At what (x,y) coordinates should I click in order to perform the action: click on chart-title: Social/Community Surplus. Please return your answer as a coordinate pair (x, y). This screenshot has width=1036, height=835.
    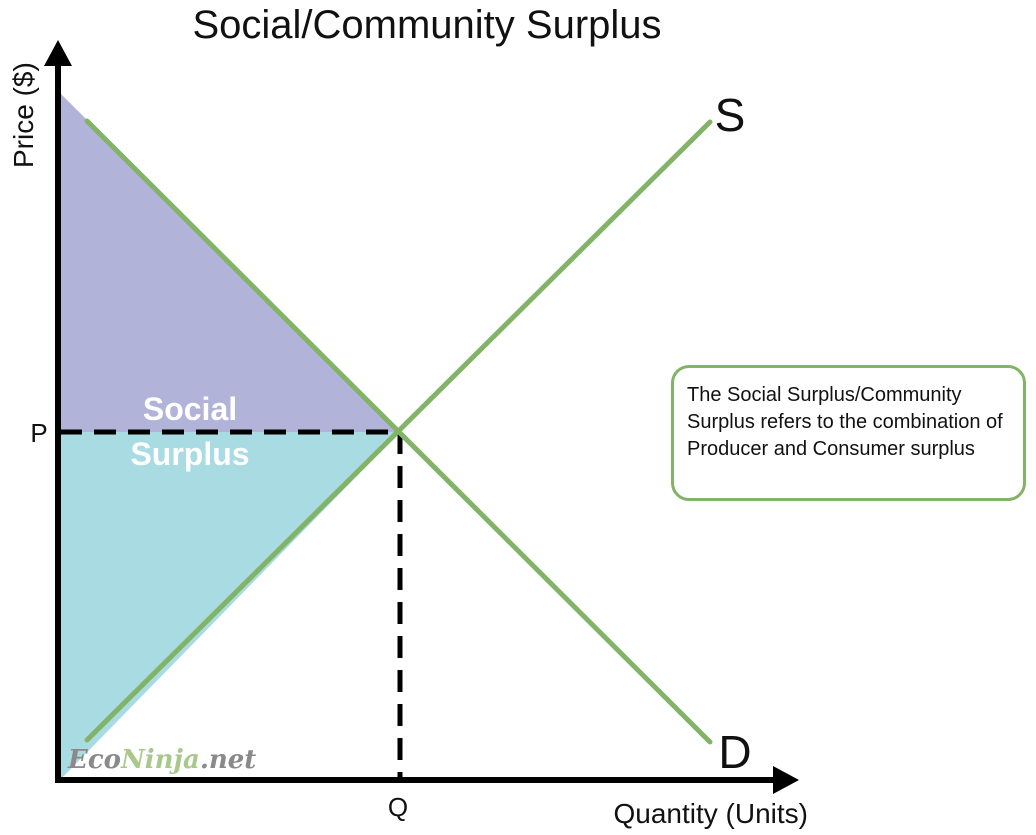
    Looking at the image, I should click on (426, 25).